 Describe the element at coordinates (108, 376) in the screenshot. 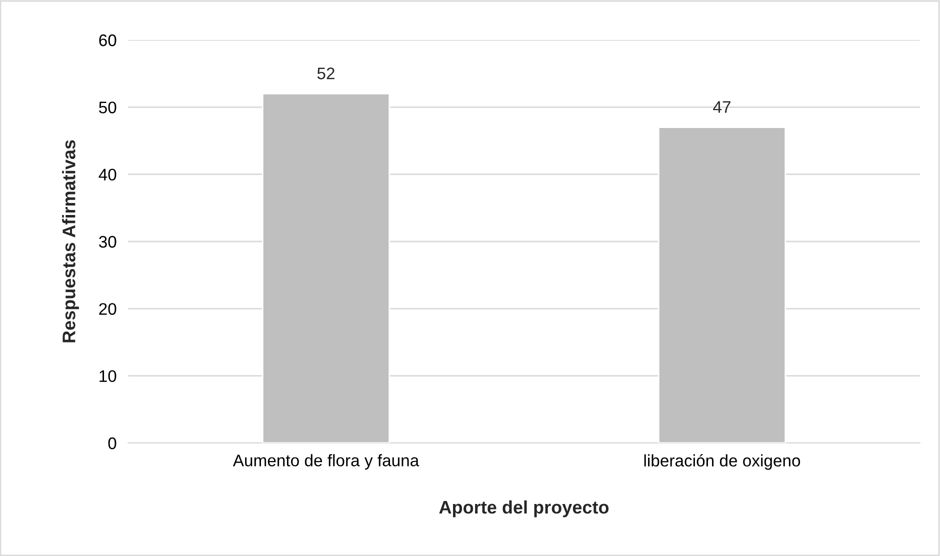

I see `y-tick-label: 10` at that location.